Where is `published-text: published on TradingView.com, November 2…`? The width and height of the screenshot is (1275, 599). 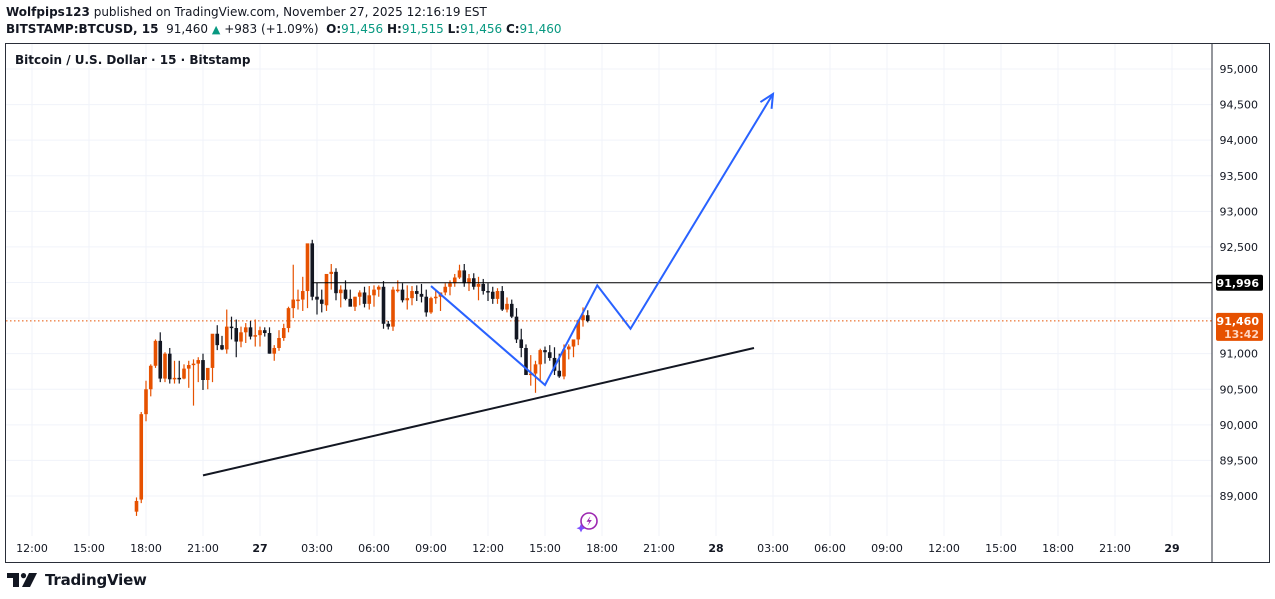
published-text: published on TradingView.com, November 2… is located at coordinates (290, 12).